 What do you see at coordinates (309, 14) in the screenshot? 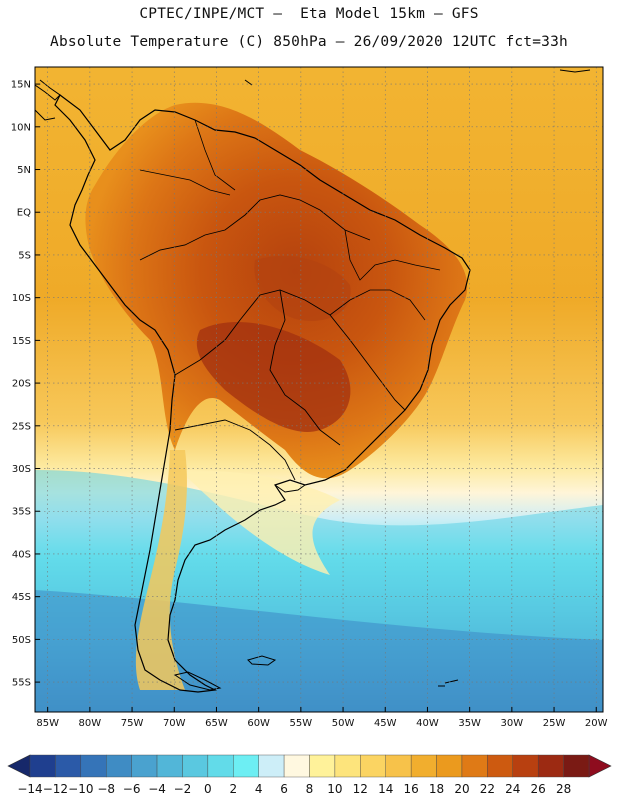
I see `map-title-line-1: CPTEC/INPE/MCT – Eta Model 15km – GFS` at bounding box center [309, 14].